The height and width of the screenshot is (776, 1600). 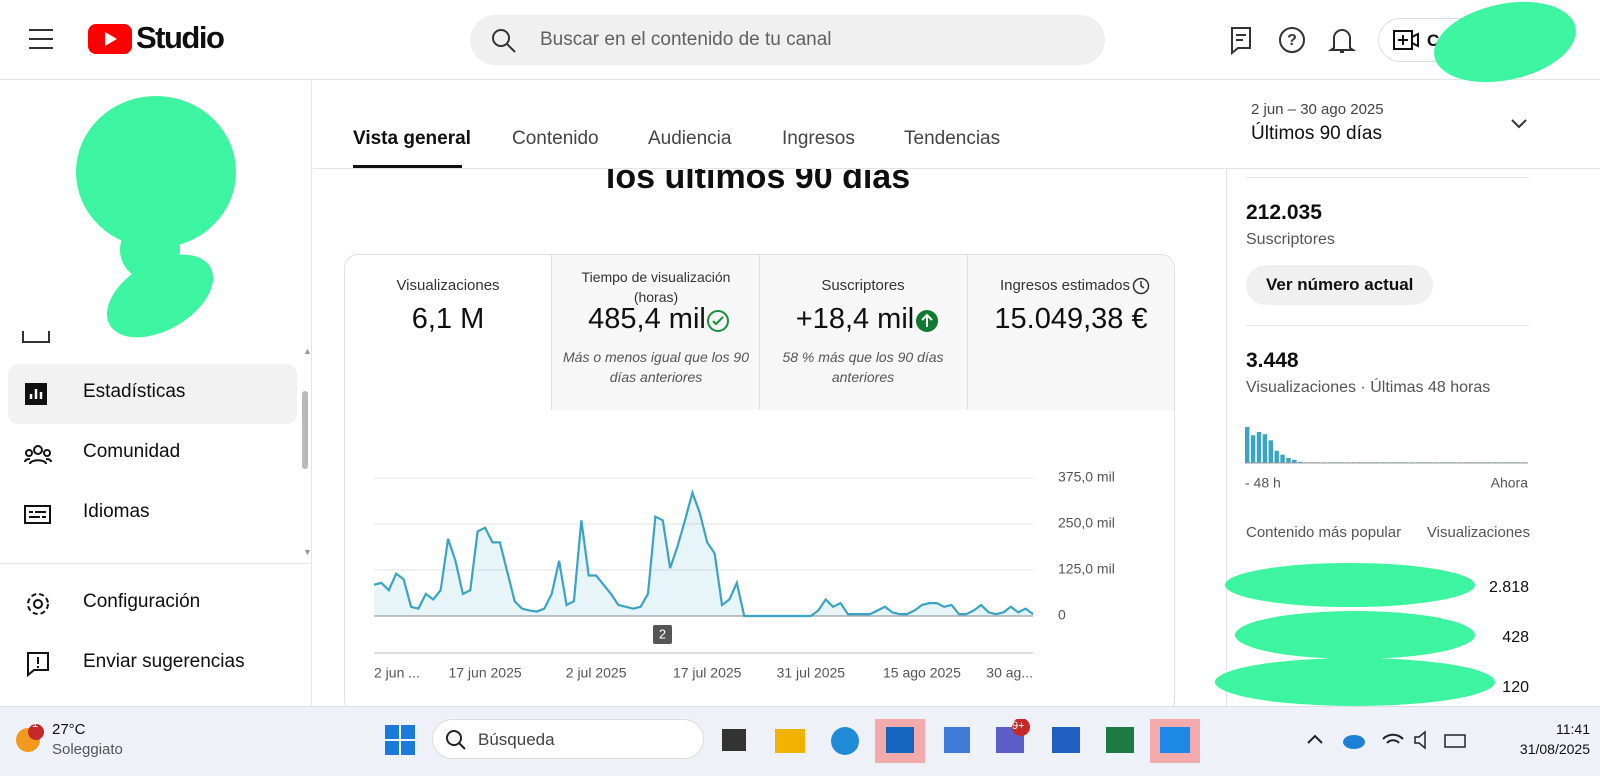 I want to click on header-icons: ?, so click(x=1298, y=41).